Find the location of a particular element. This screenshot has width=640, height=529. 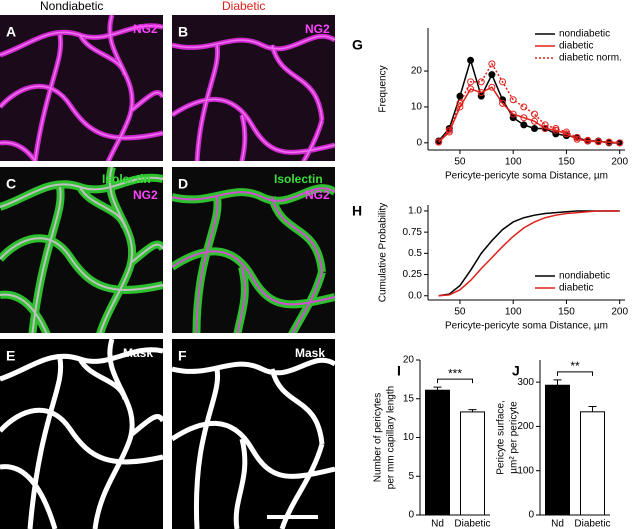

column-header: Diabetic is located at coordinates (243, 6).